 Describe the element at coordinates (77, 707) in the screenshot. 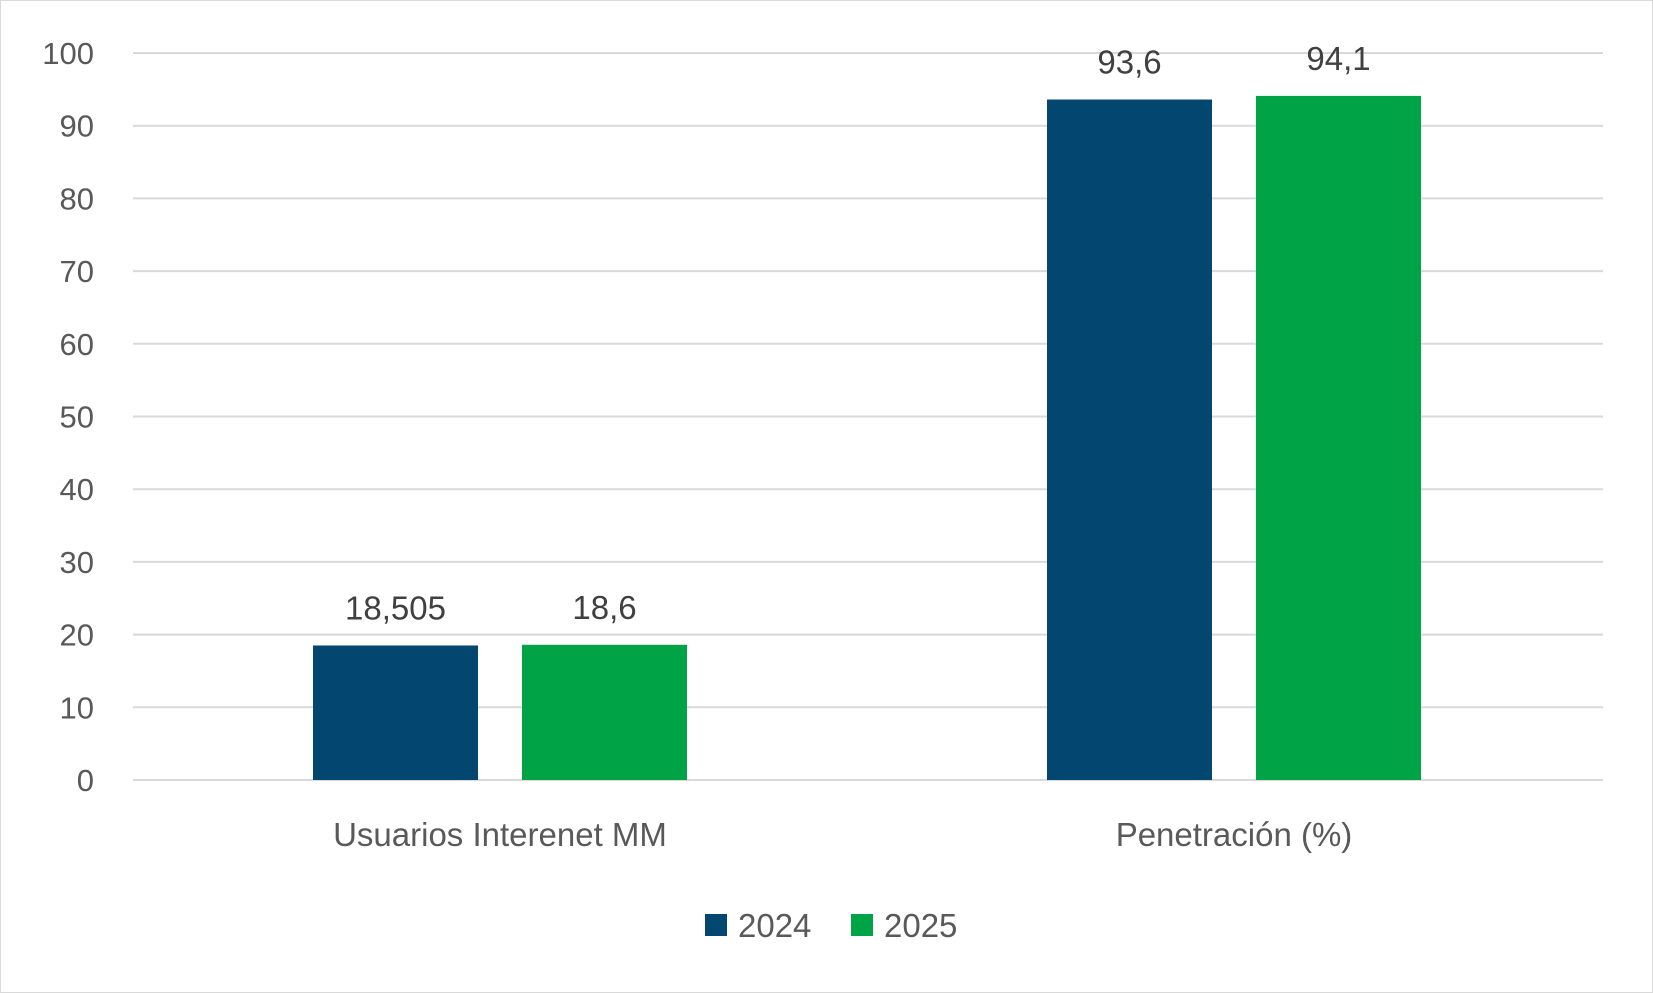

I see `y-tick-label: 10` at that location.